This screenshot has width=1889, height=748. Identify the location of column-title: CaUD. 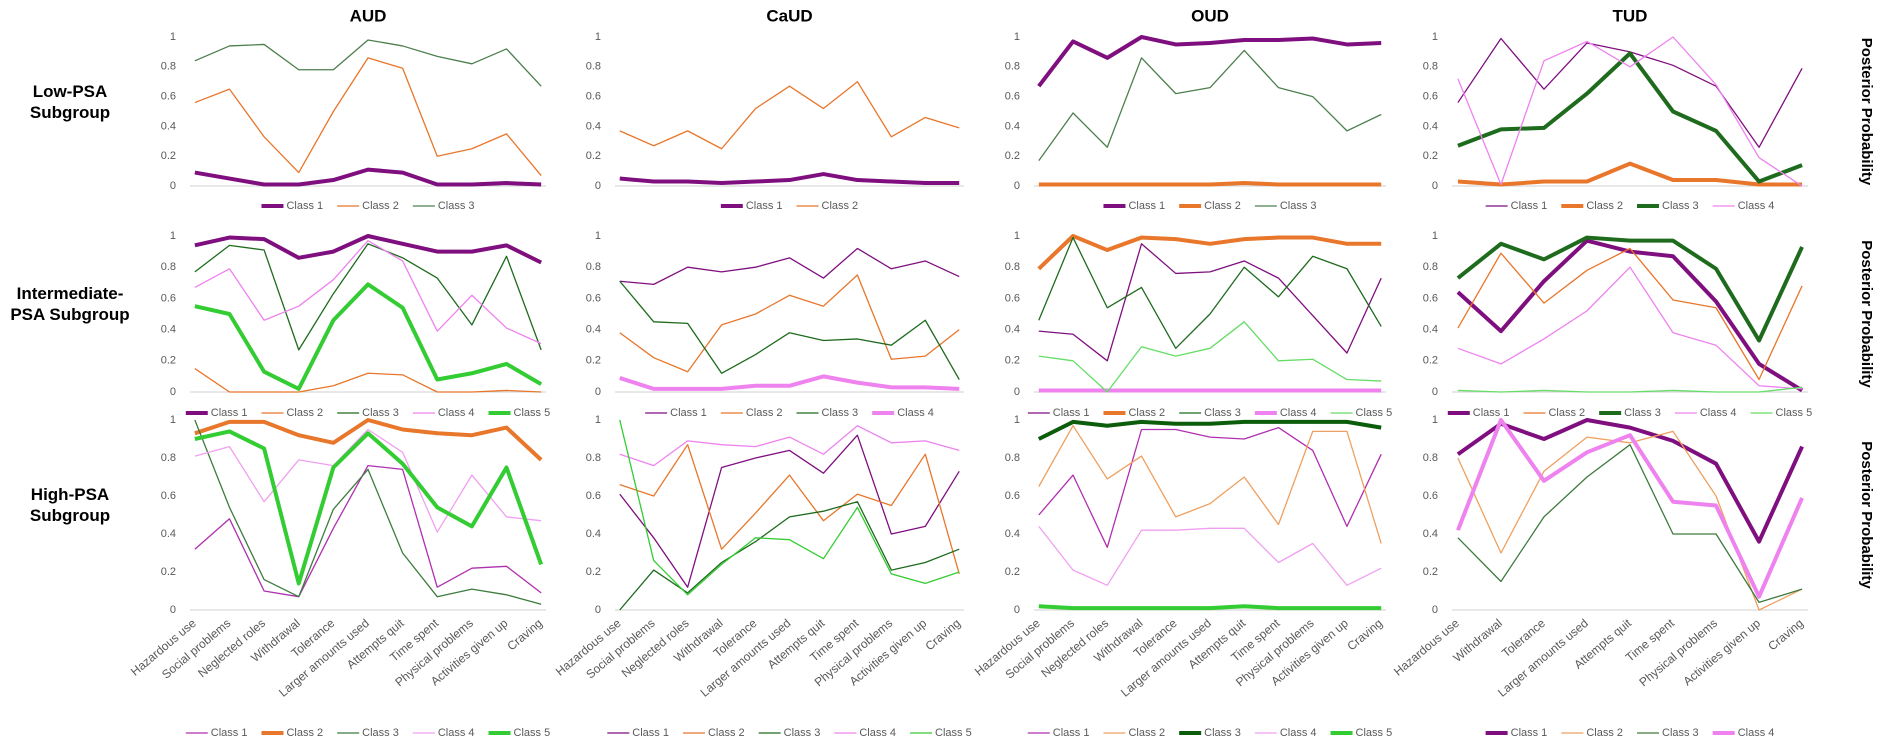
(789, 15).